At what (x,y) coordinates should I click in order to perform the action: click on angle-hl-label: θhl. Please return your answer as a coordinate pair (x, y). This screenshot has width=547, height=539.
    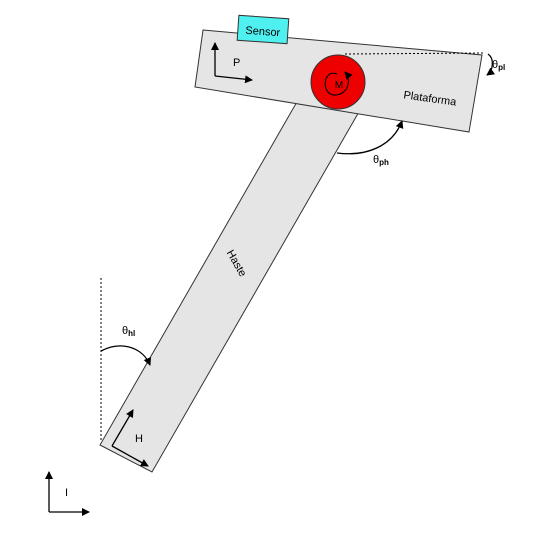
    Looking at the image, I should click on (128, 331).